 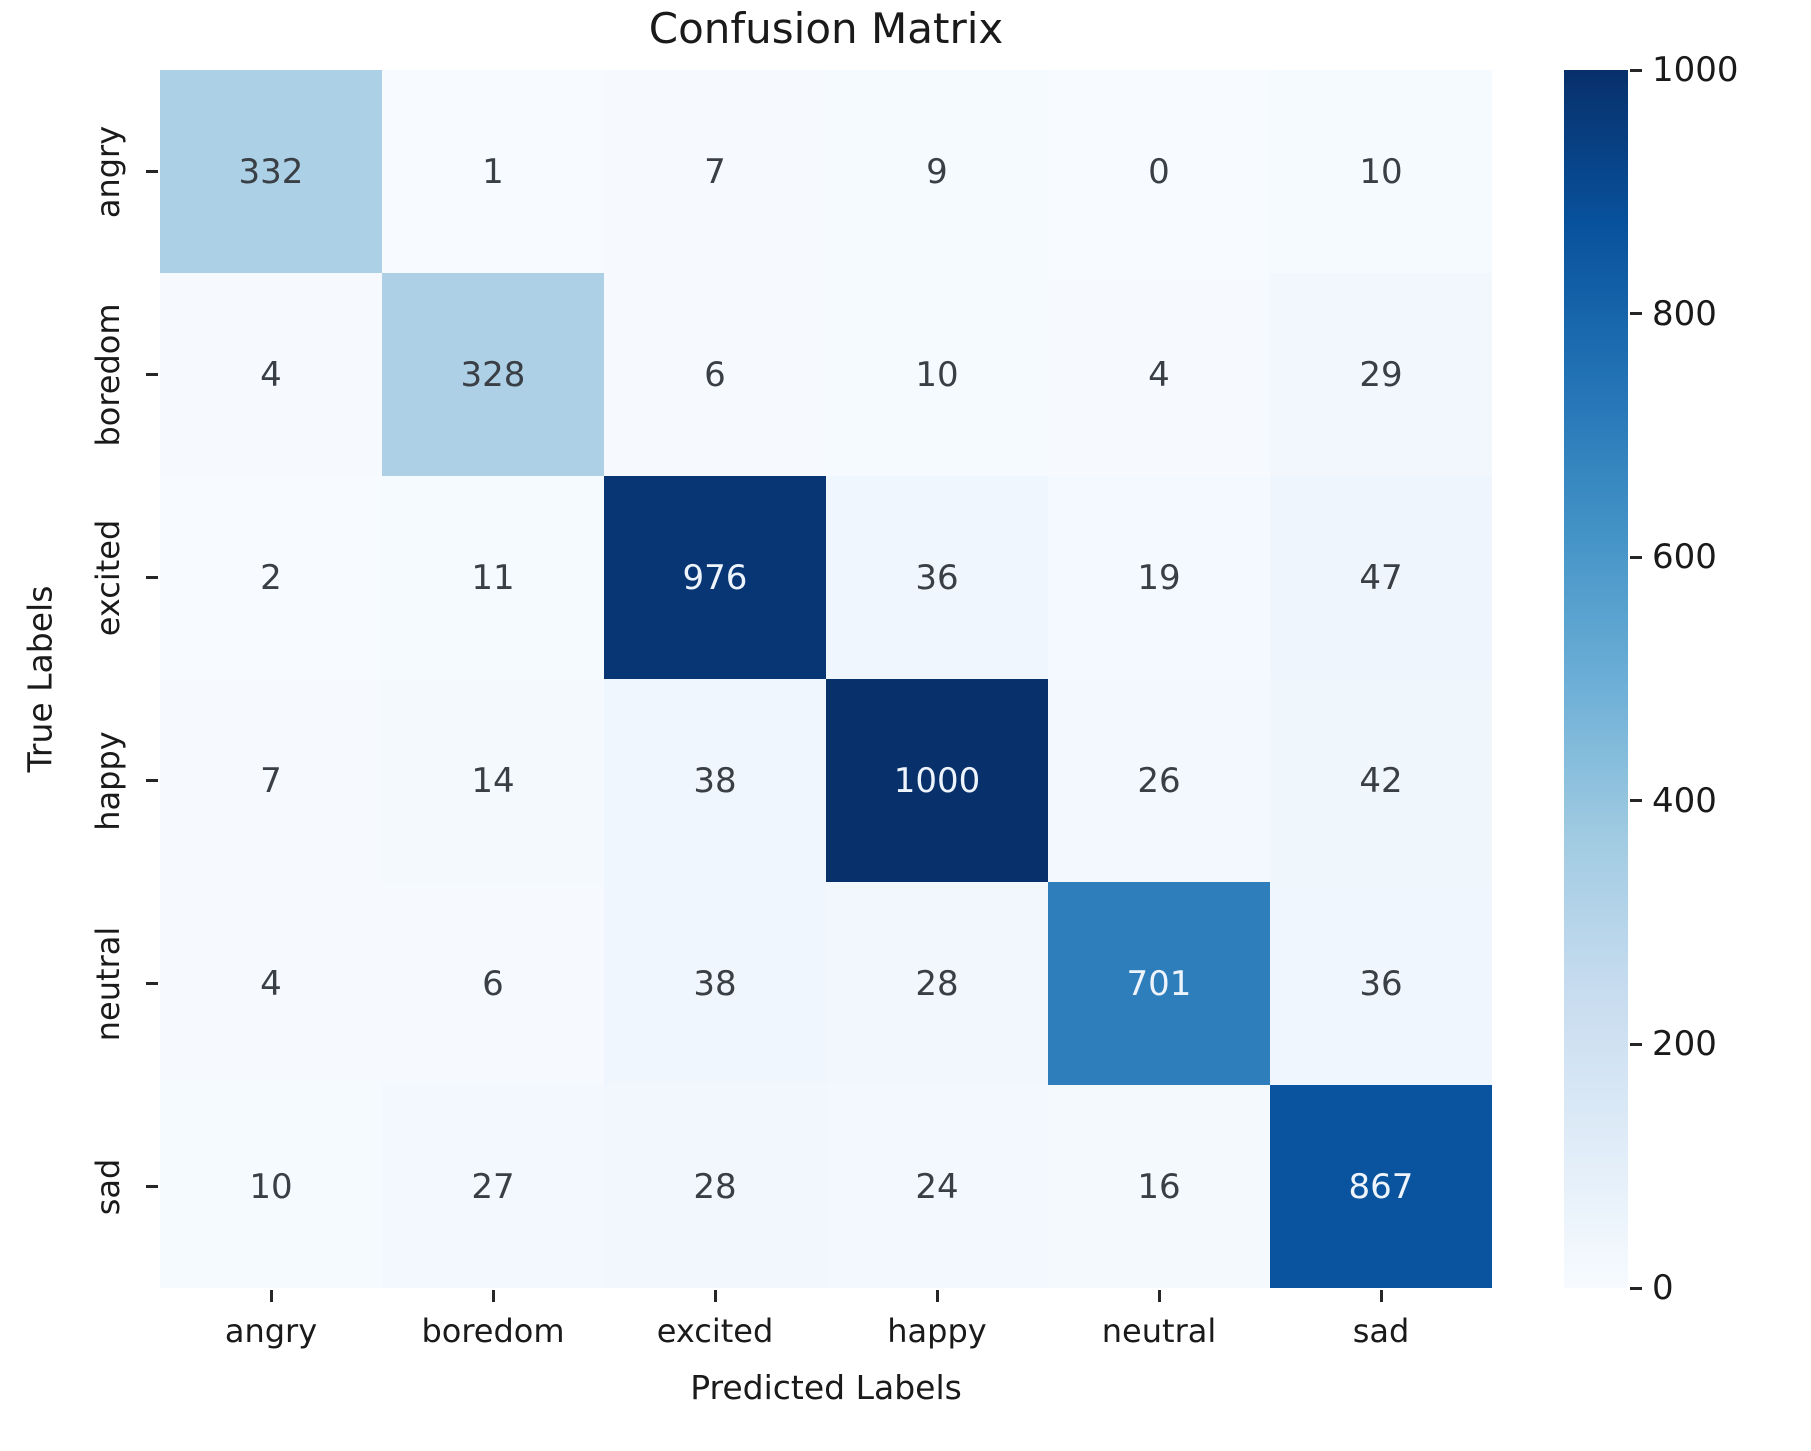 What do you see at coordinates (1663, 1288) in the screenshot?
I see `colorbar-tick-label-0: 0` at bounding box center [1663, 1288].